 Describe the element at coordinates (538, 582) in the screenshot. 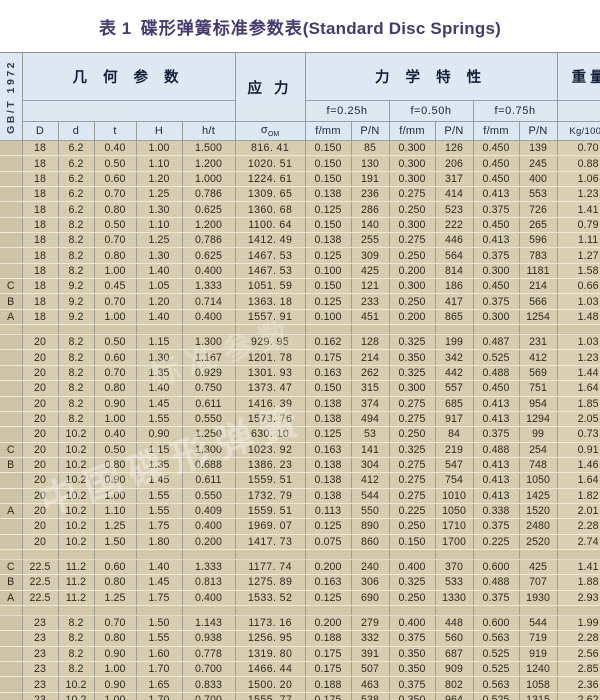

I see `cell-p3: 707` at that location.